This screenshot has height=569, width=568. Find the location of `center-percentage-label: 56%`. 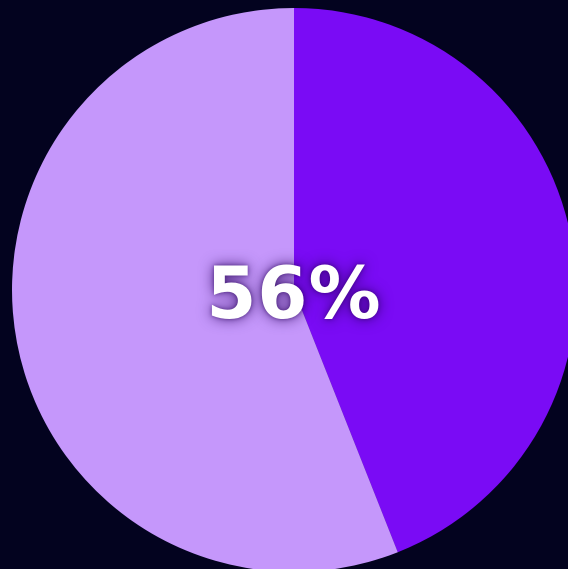

center-percentage-label: 56% is located at coordinates (294, 293).